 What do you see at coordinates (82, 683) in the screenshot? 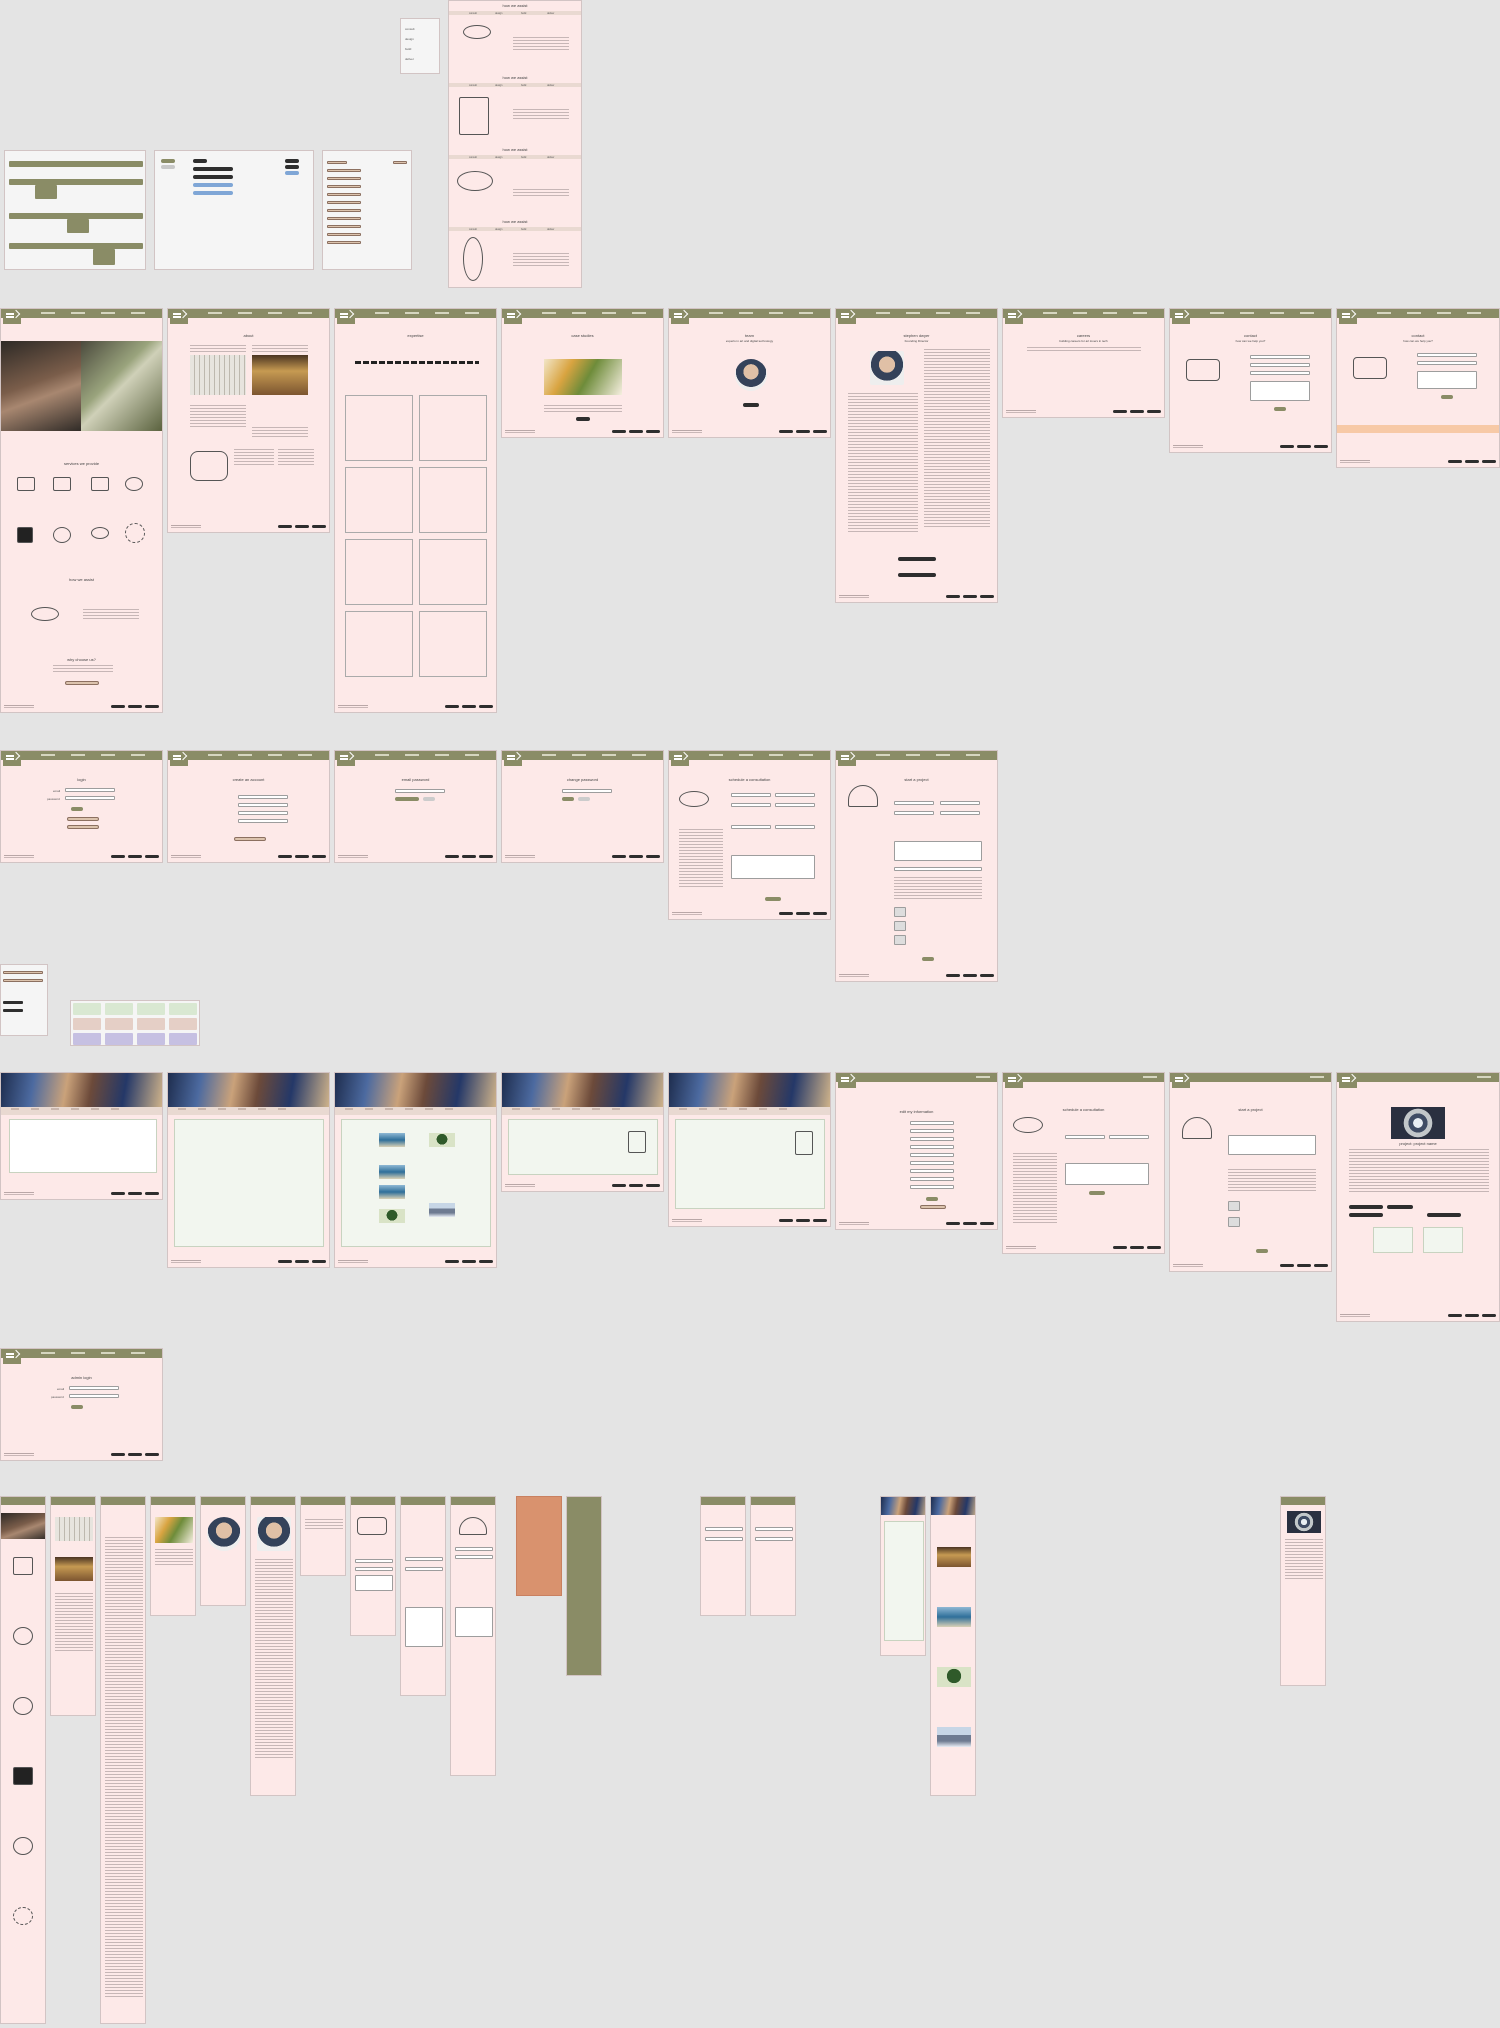
I see `work-with-us-button` at bounding box center [82, 683].